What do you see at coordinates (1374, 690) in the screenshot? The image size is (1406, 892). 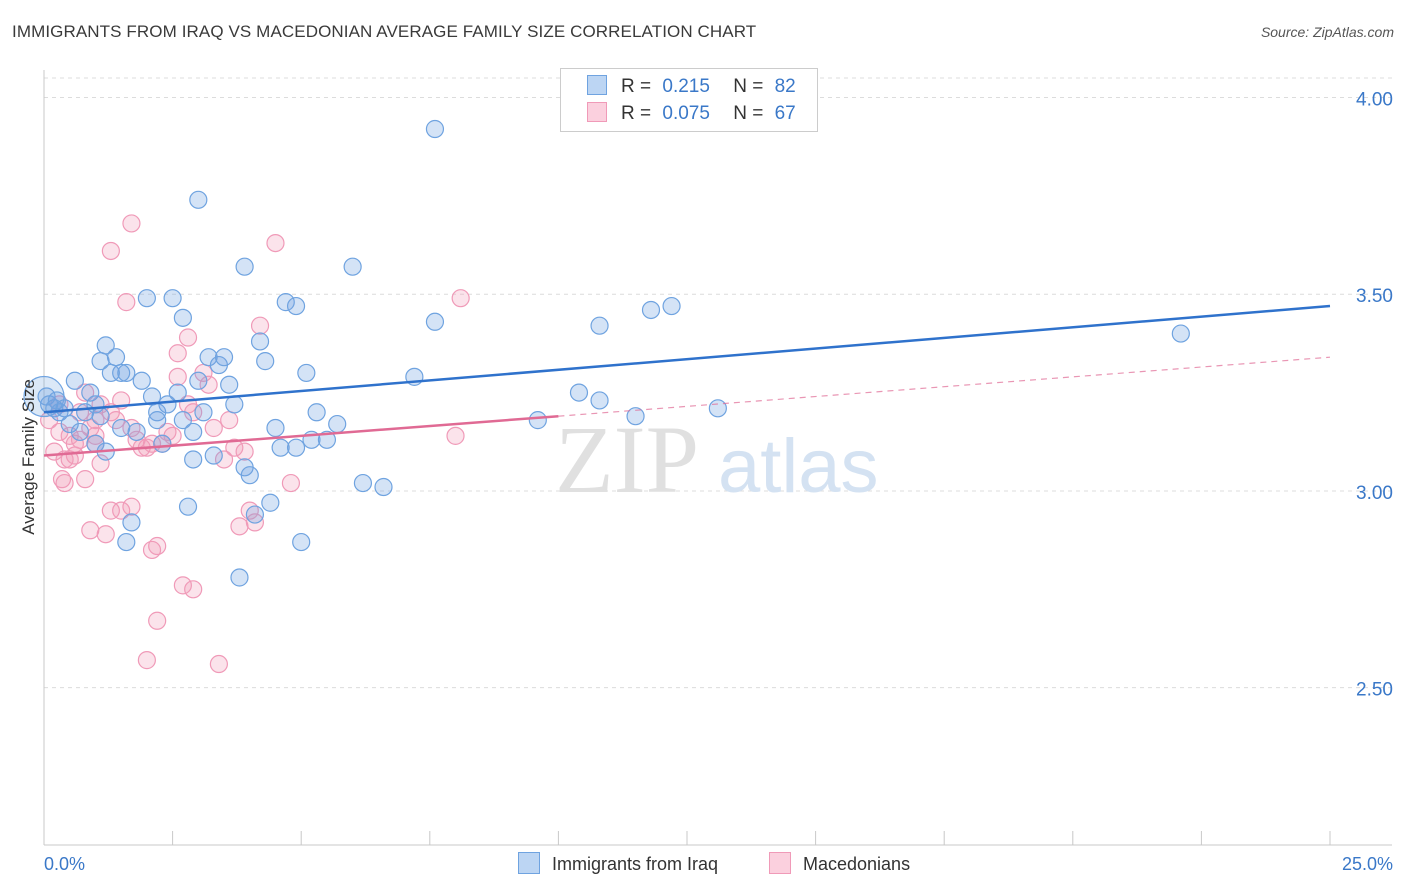 I see `y-tick-label: 2.50` at bounding box center [1374, 690].